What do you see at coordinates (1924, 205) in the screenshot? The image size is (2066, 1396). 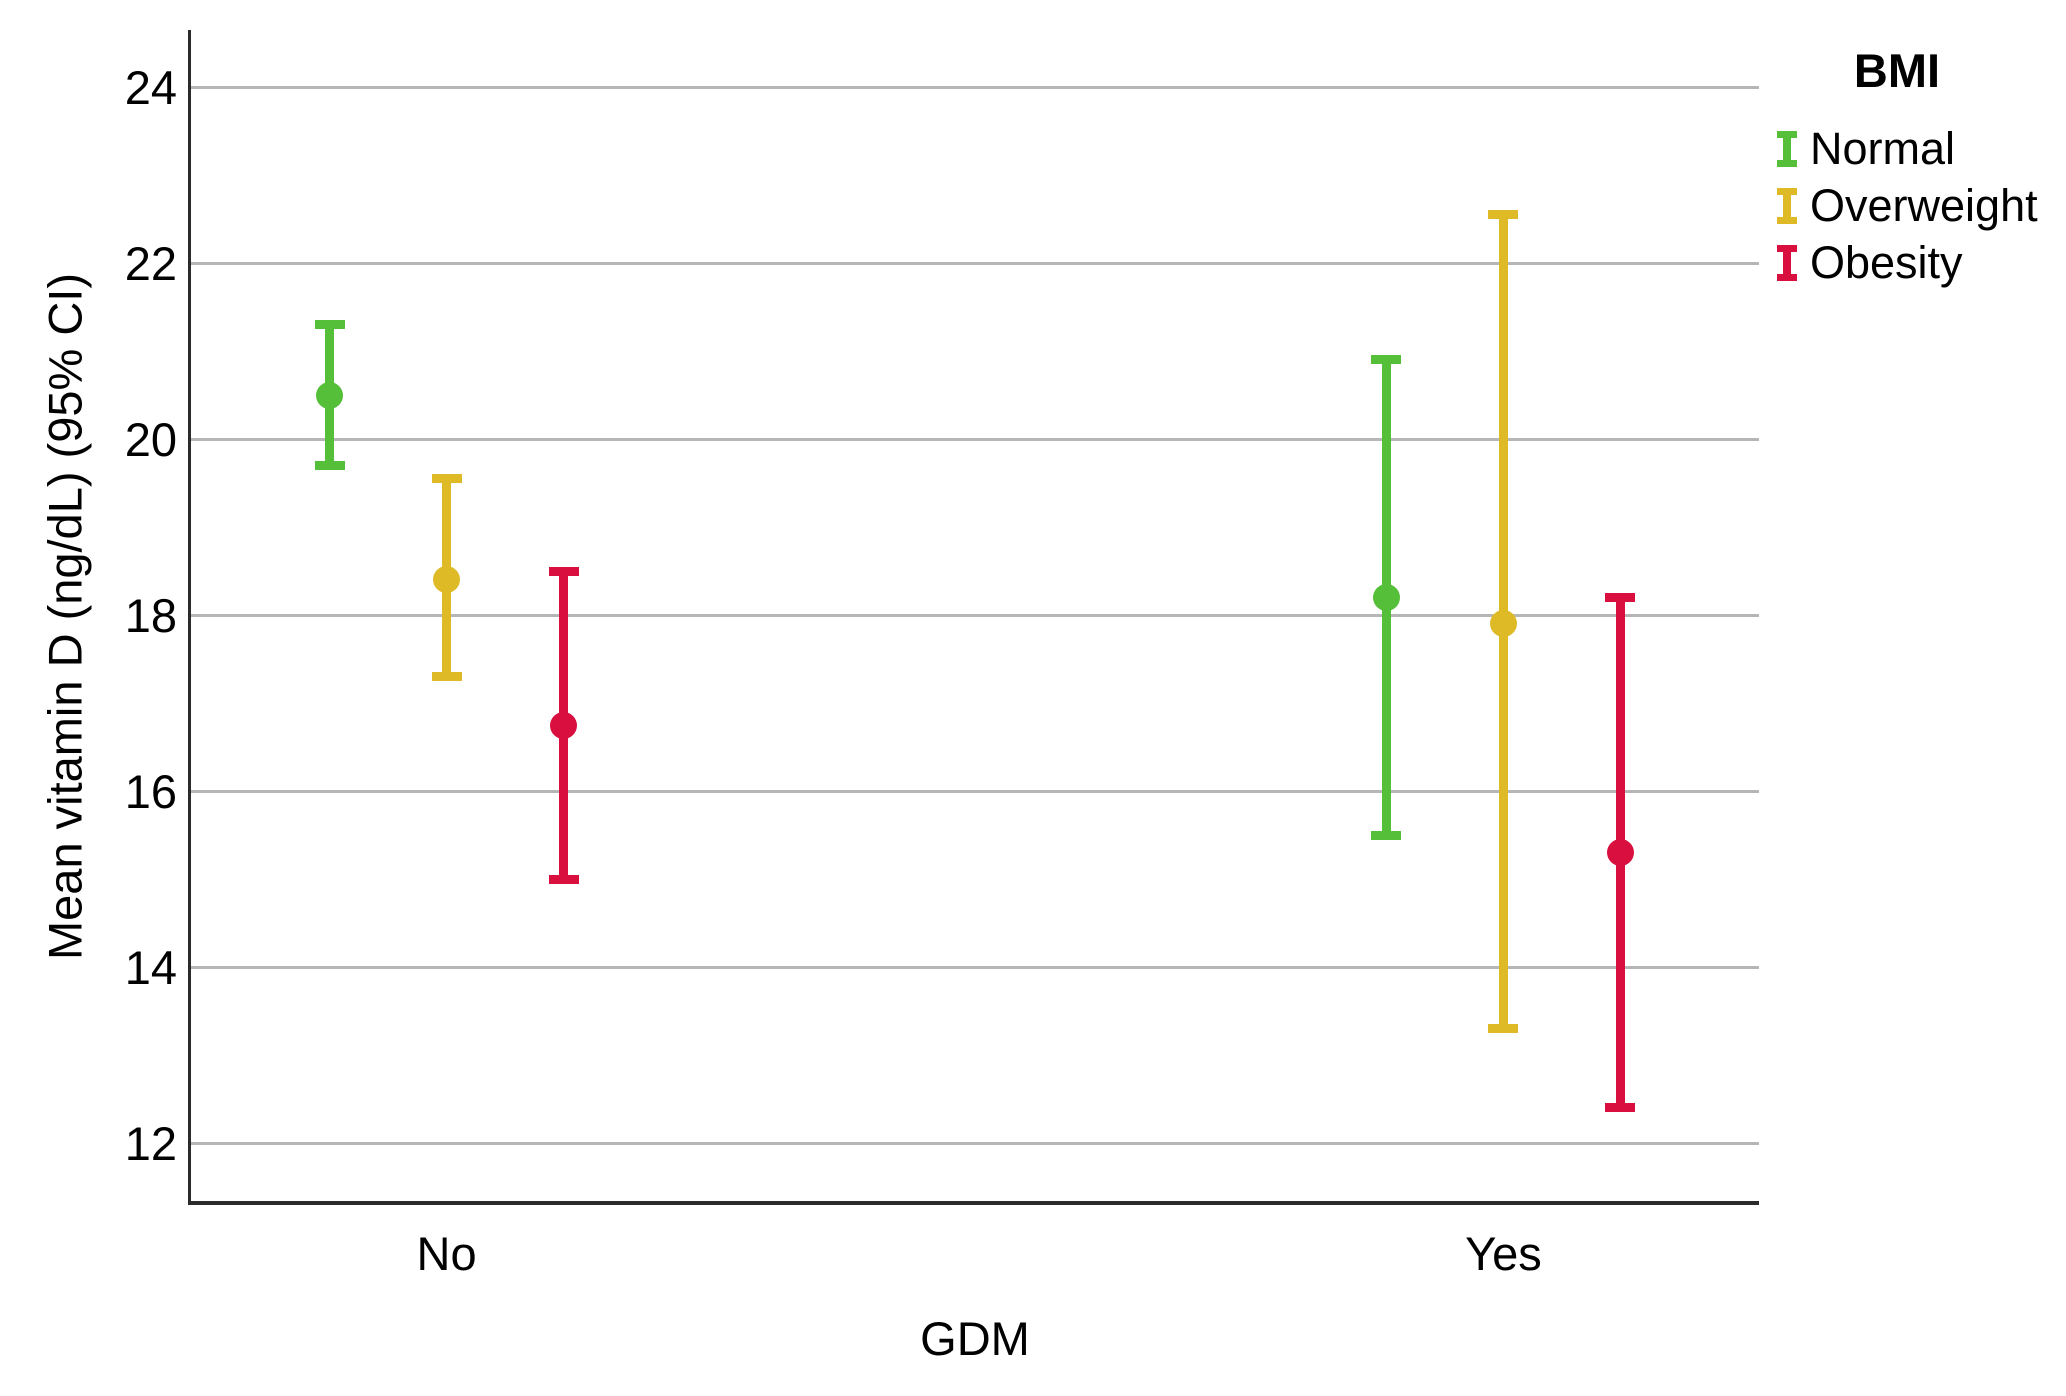 I see `legend-item-label: Overweight` at bounding box center [1924, 205].